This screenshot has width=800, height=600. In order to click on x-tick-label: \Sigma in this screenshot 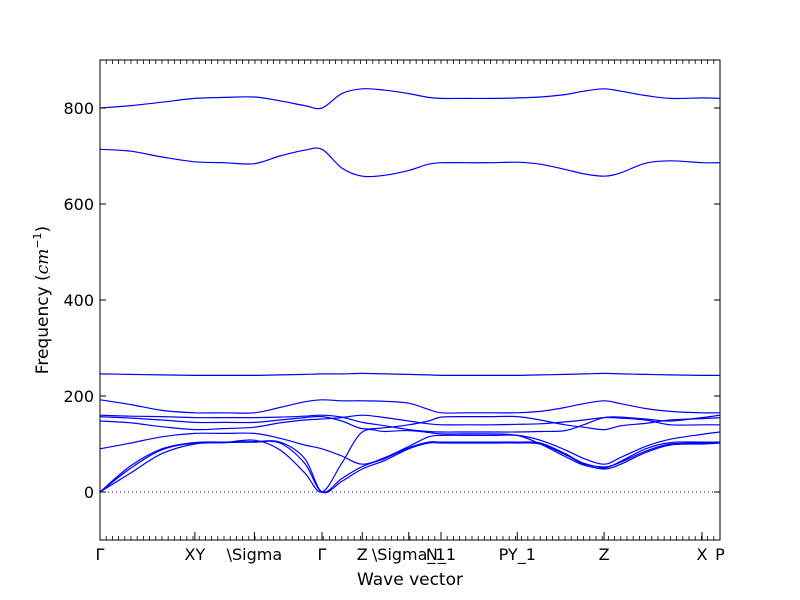, I will do `click(255, 554)`.